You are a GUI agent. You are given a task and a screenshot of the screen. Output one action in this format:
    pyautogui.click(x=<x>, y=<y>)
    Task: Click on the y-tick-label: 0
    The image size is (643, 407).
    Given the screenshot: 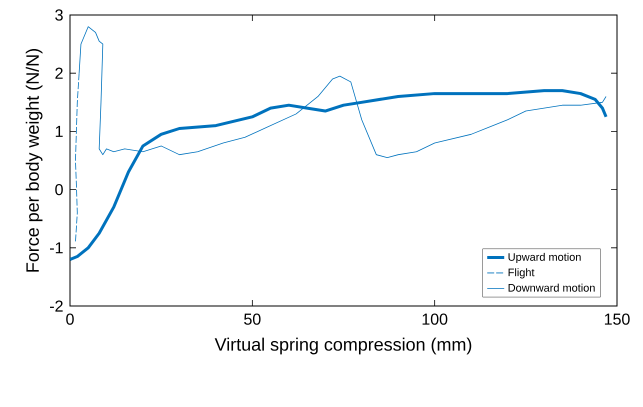 What is the action you would take?
    pyautogui.click(x=59, y=190)
    